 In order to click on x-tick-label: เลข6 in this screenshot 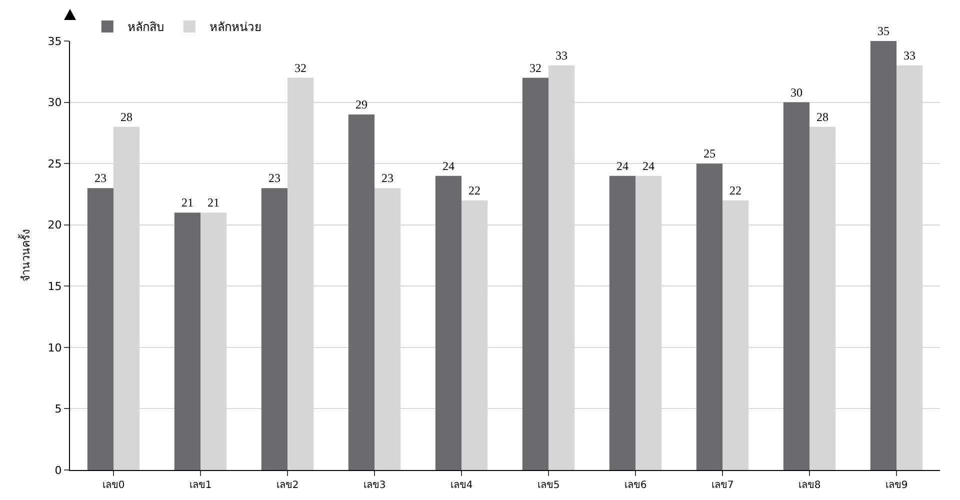, I will do `click(635, 485)`.